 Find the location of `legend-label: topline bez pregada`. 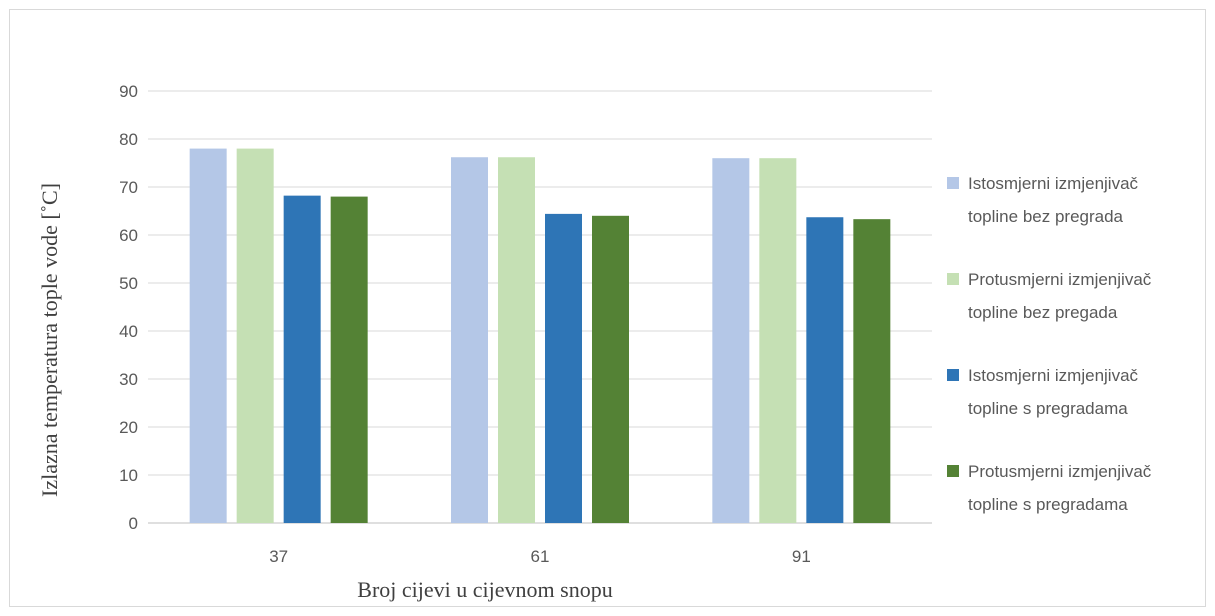

legend-label: topline bez pregada is located at coordinates (1043, 312).